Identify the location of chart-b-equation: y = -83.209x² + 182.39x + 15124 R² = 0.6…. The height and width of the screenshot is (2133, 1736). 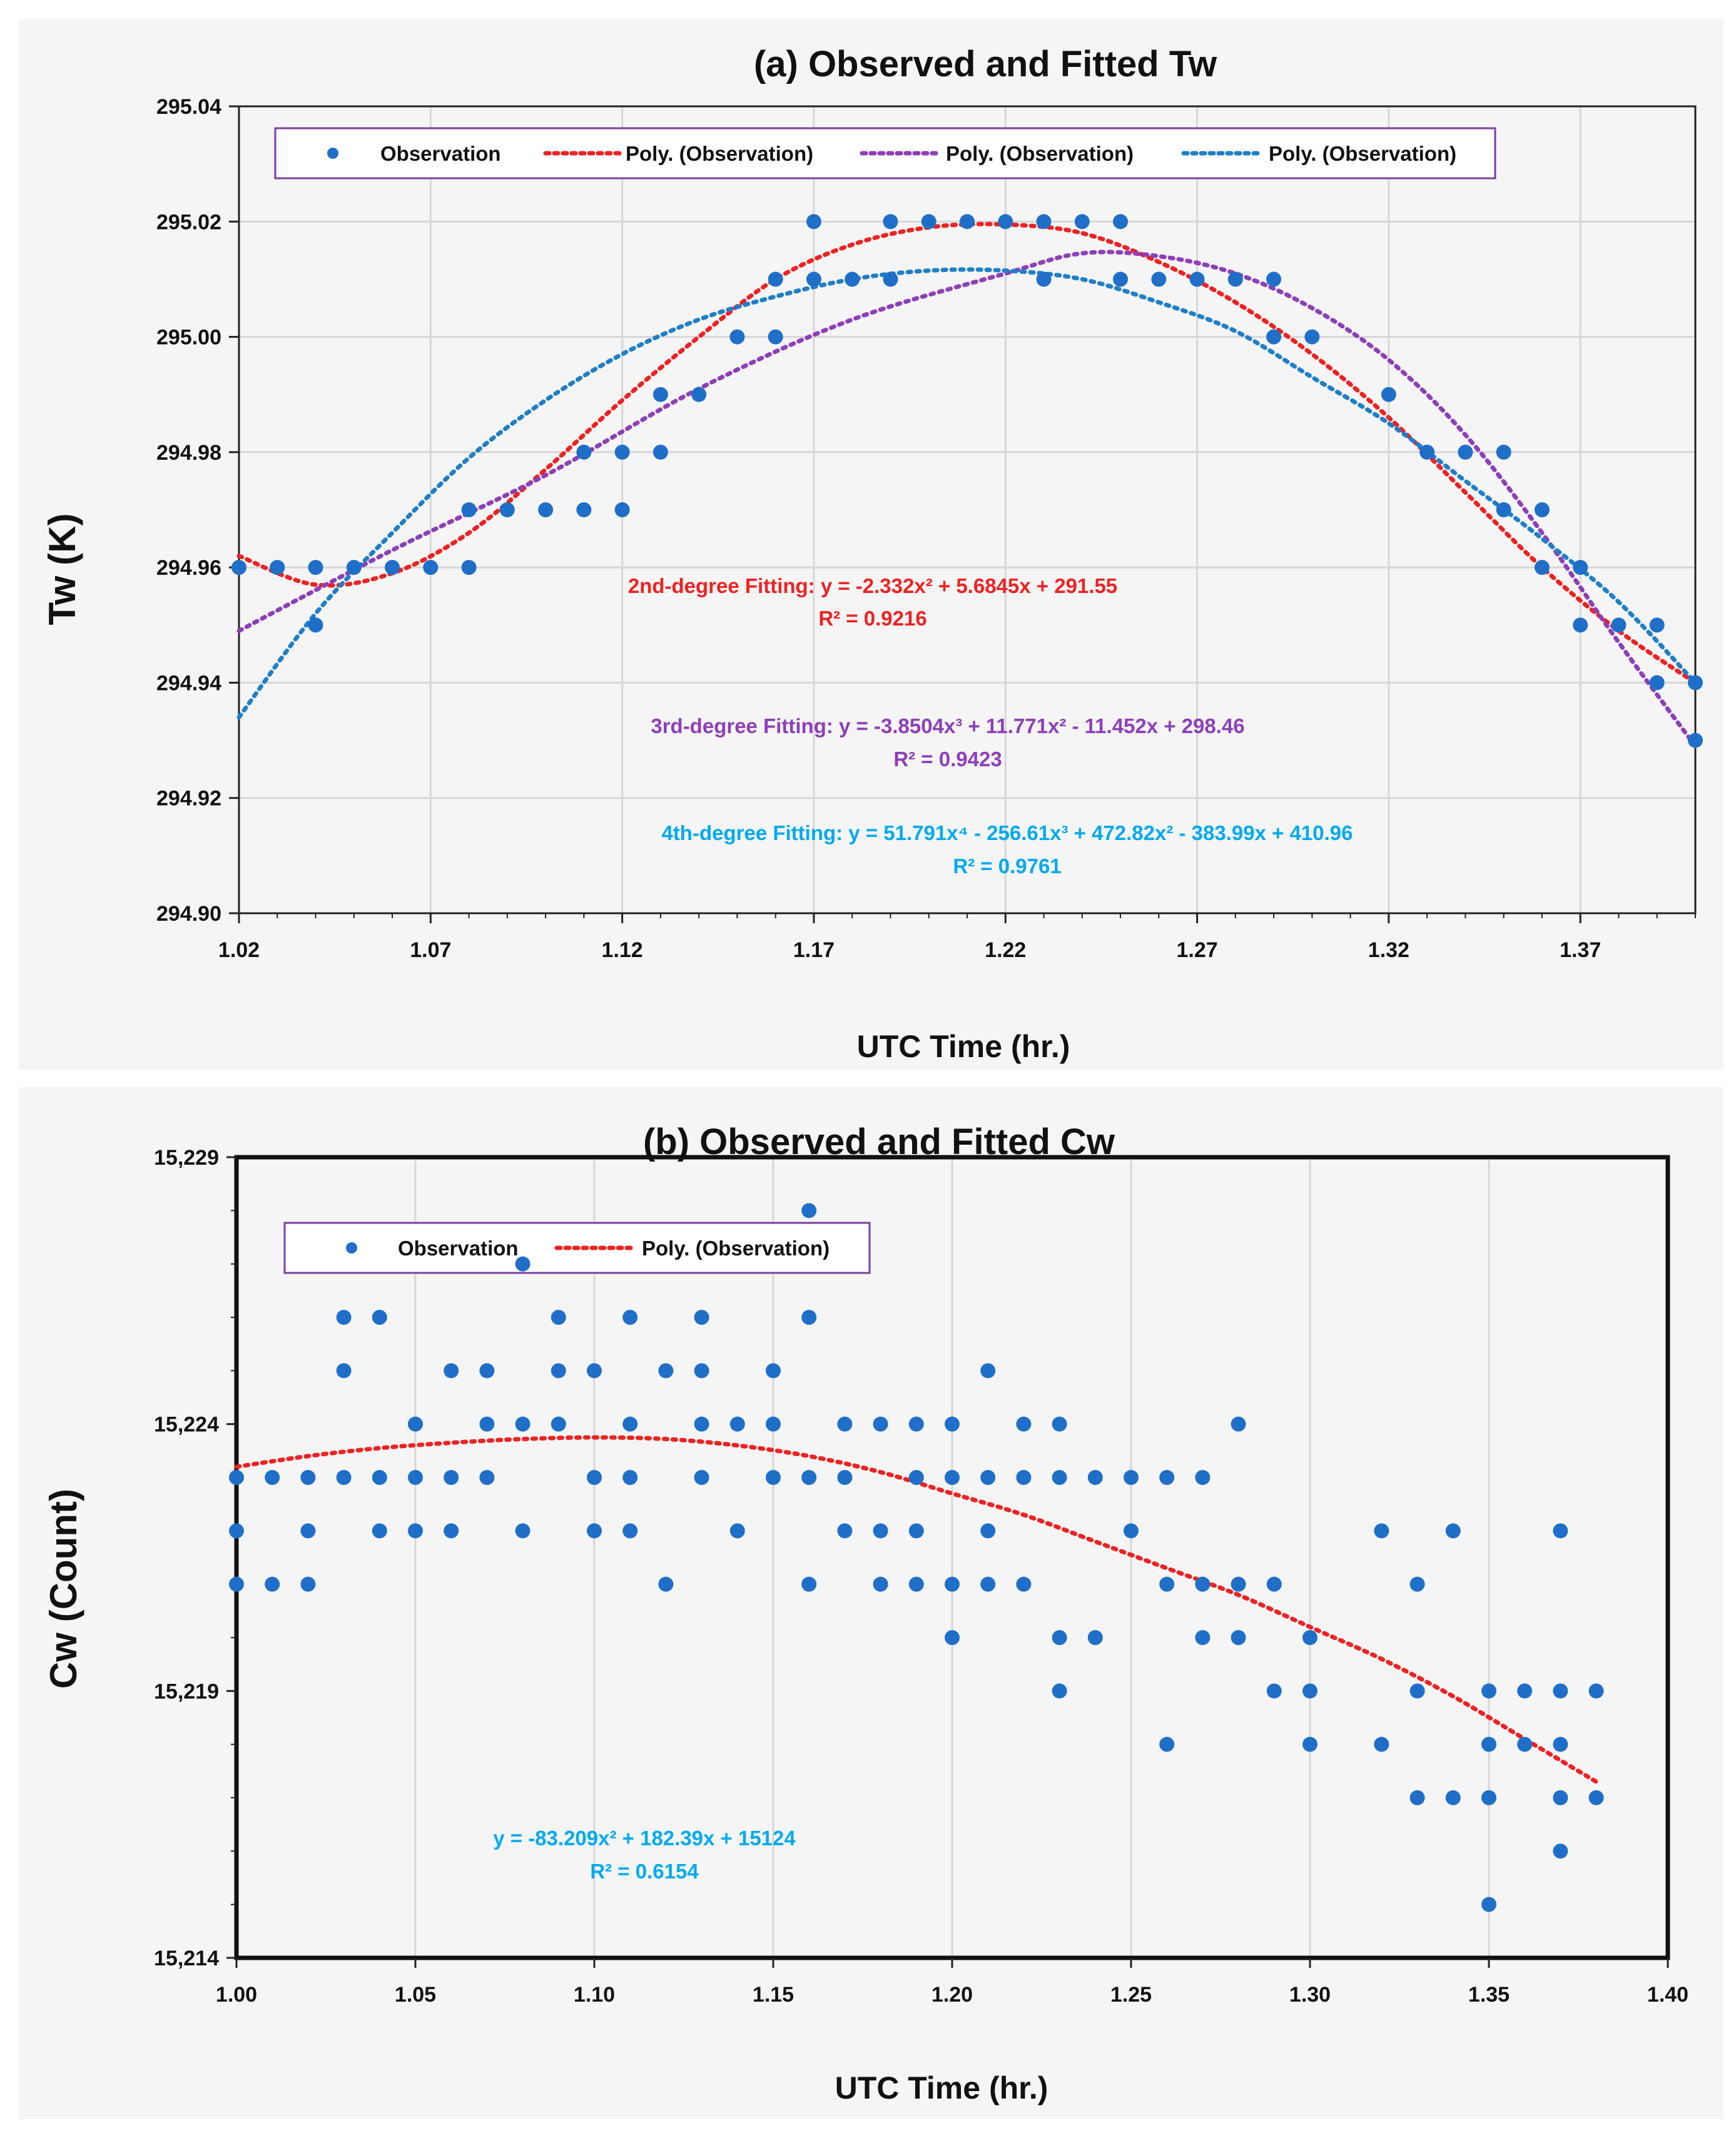
(645, 1854).